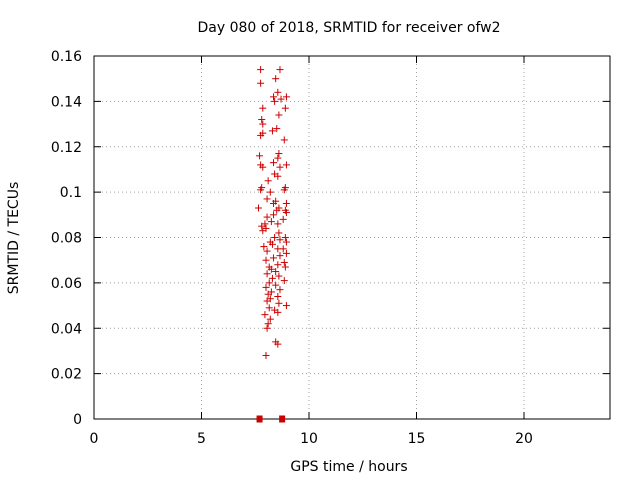 This screenshot has width=640, height=480. What do you see at coordinates (66, 329) in the screenshot?
I see `y-tick-label: 0.04` at bounding box center [66, 329].